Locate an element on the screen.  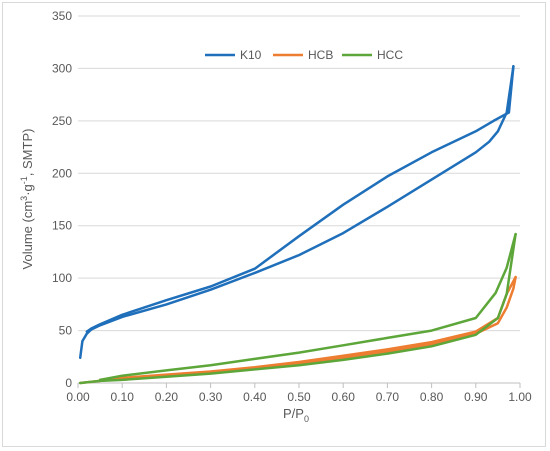
x-tick-label: 0.30 is located at coordinates (211, 397).